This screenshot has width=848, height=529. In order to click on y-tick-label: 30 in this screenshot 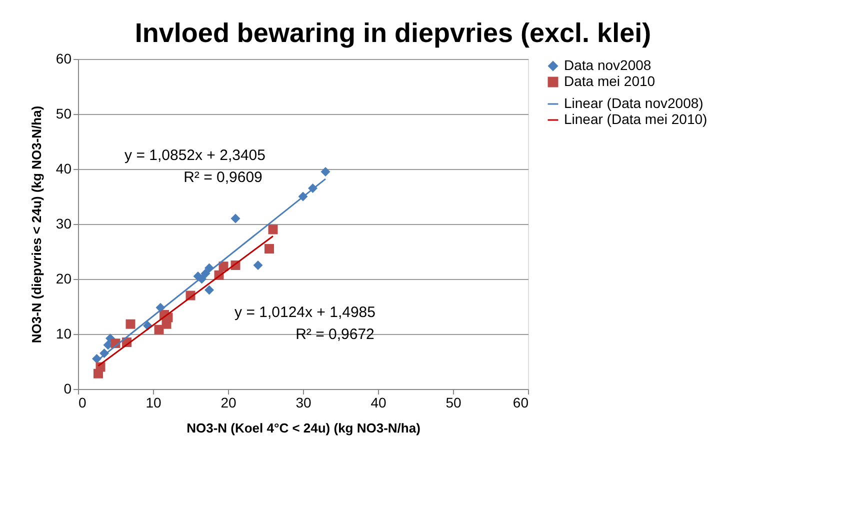, I will do `click(64, 224)`.